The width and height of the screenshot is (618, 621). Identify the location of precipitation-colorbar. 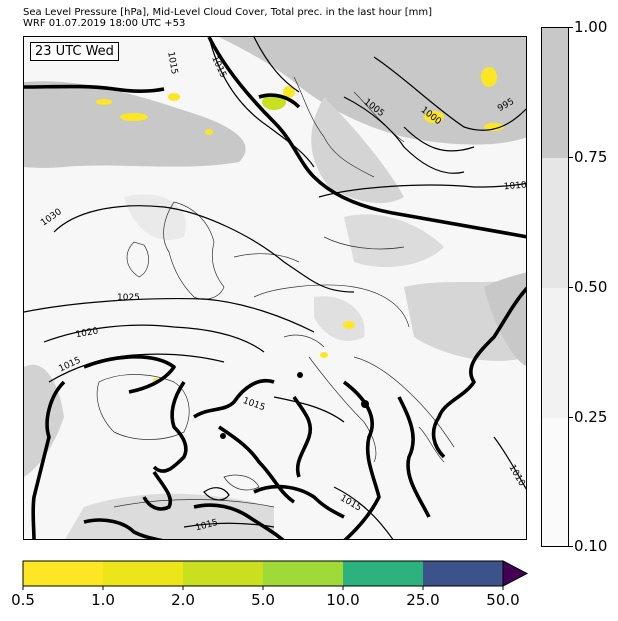
(275, 575).